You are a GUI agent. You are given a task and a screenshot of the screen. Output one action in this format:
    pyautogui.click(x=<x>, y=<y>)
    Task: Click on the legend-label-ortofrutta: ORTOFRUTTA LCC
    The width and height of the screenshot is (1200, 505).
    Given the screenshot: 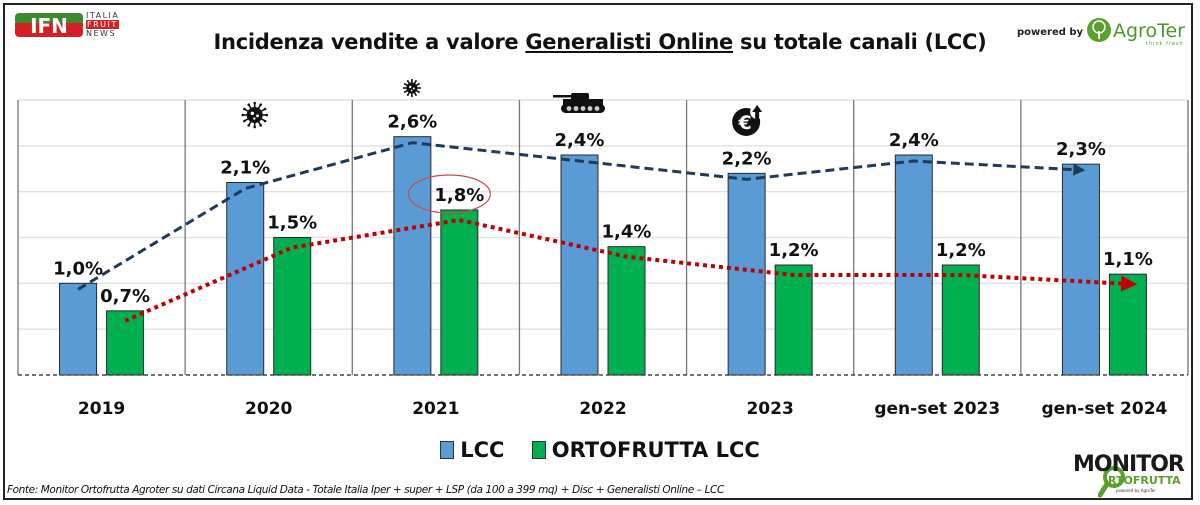 What is the action you would take?
    pyautogui.click(x=655, y=450)
    